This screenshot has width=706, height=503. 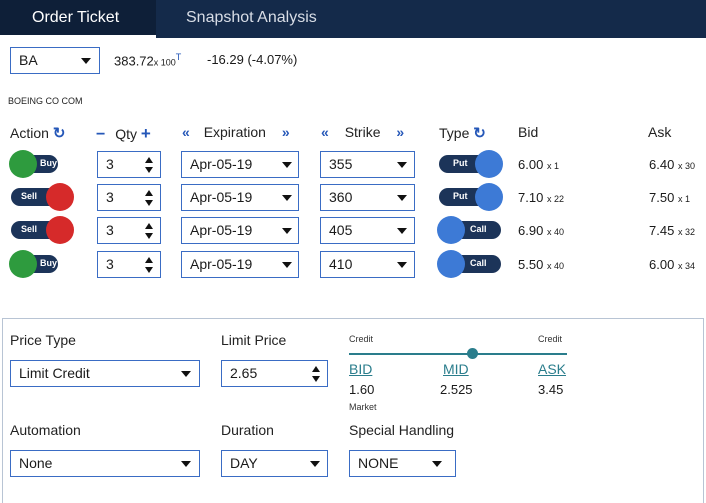 I want to click on tab-order-ticket: Order Ticket, so click(x=78, y=19).